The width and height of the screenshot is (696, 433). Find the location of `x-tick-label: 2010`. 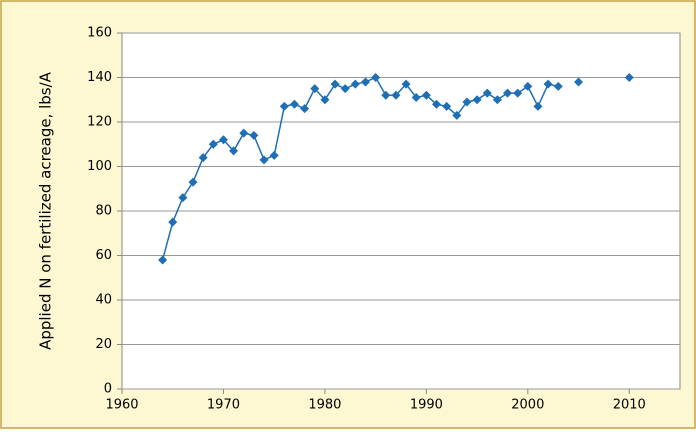

x-tick-label: 2010 is located at coordinates (629, 405).